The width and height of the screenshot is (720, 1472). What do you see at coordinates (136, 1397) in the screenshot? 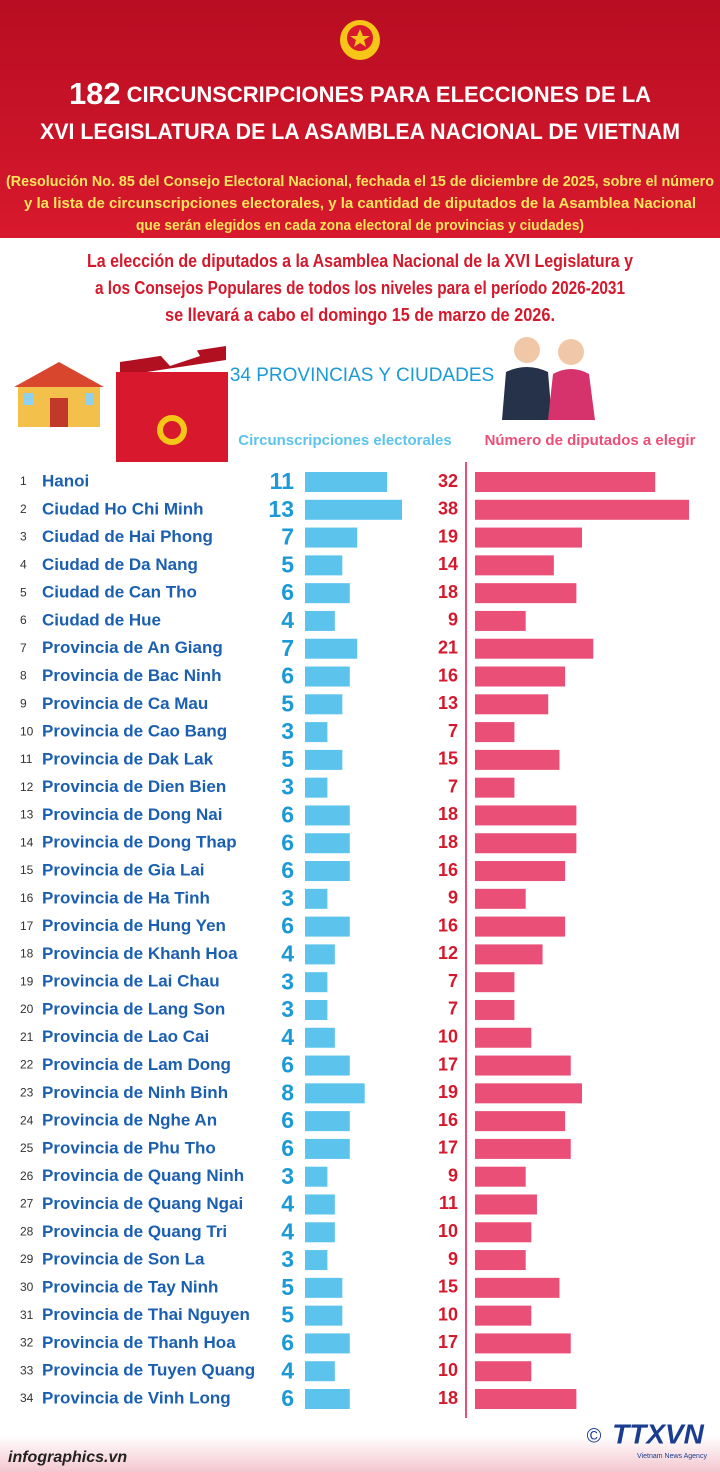
I see `category-label: Provincia de Vinh Long` at bounding box center [136, 1397].